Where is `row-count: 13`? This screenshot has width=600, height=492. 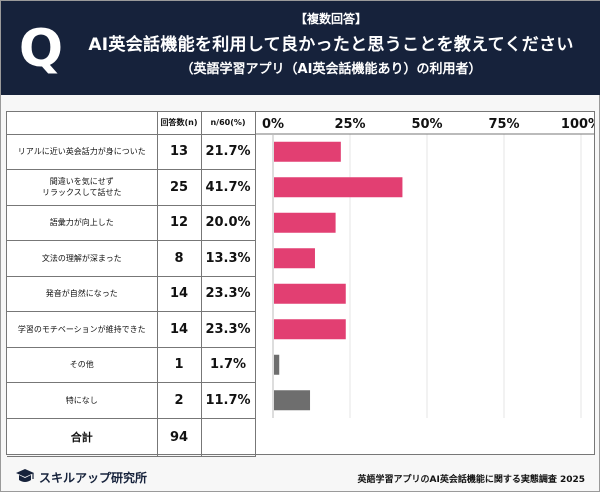
row-count: 13 is located at coordinates (179, 152).